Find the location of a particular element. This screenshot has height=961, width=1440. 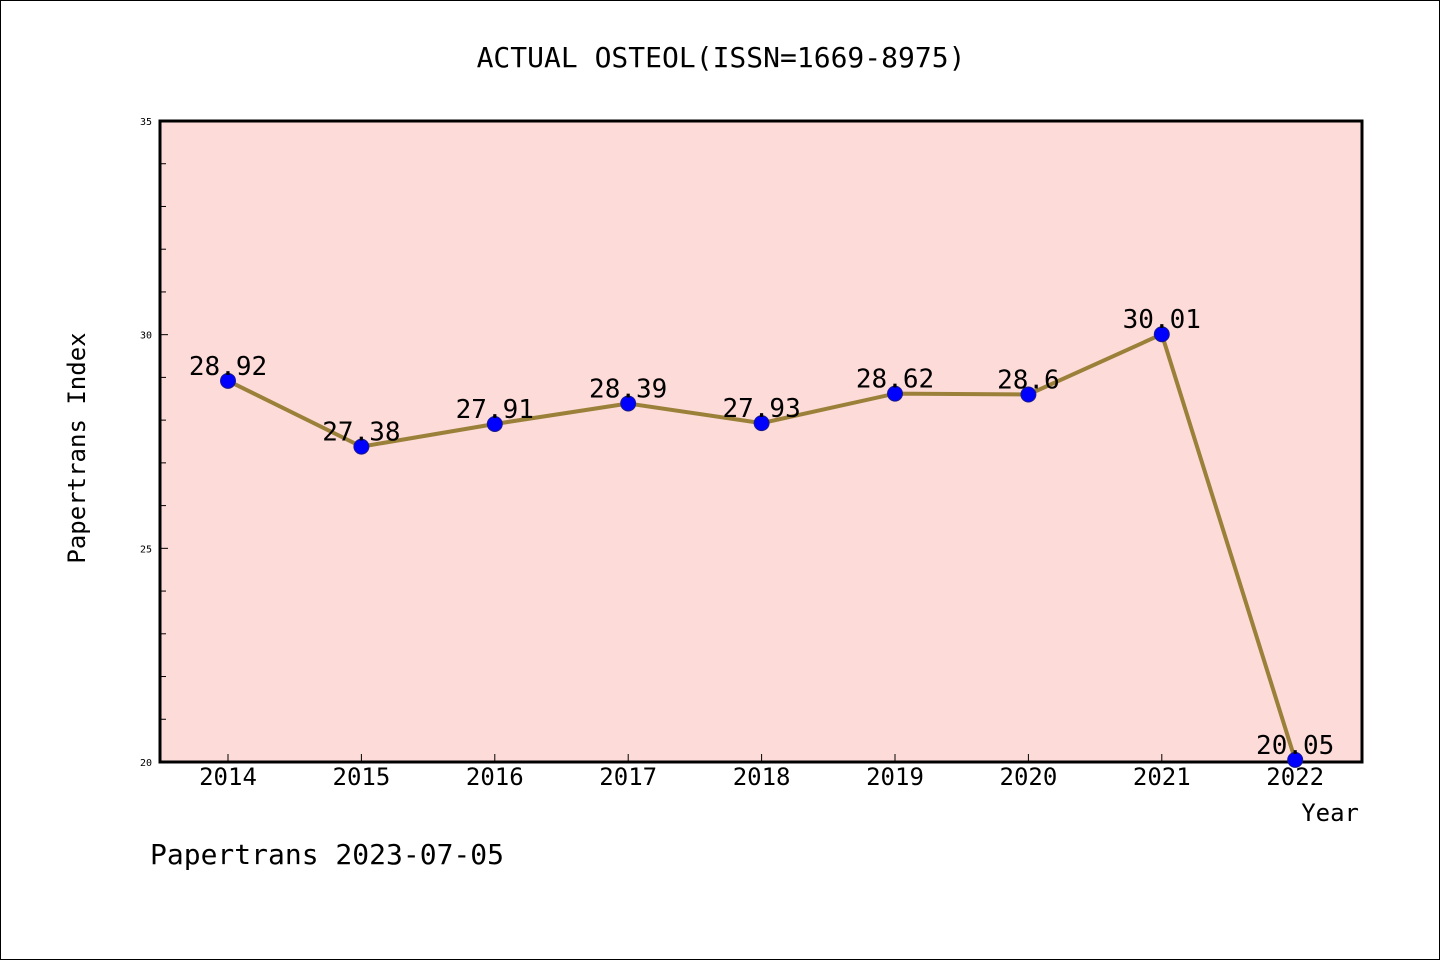

chart-title: ACTUAL OSTEOL(ISSN=1669-8975) is located at coordinates (721, 57).